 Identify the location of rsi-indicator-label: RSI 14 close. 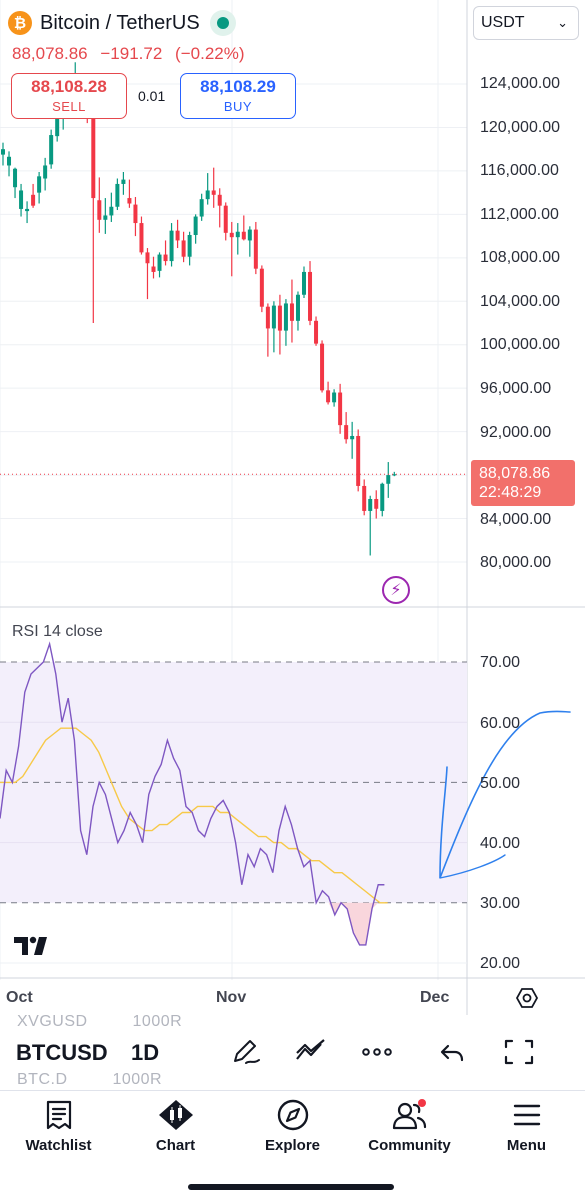
(57, 631).